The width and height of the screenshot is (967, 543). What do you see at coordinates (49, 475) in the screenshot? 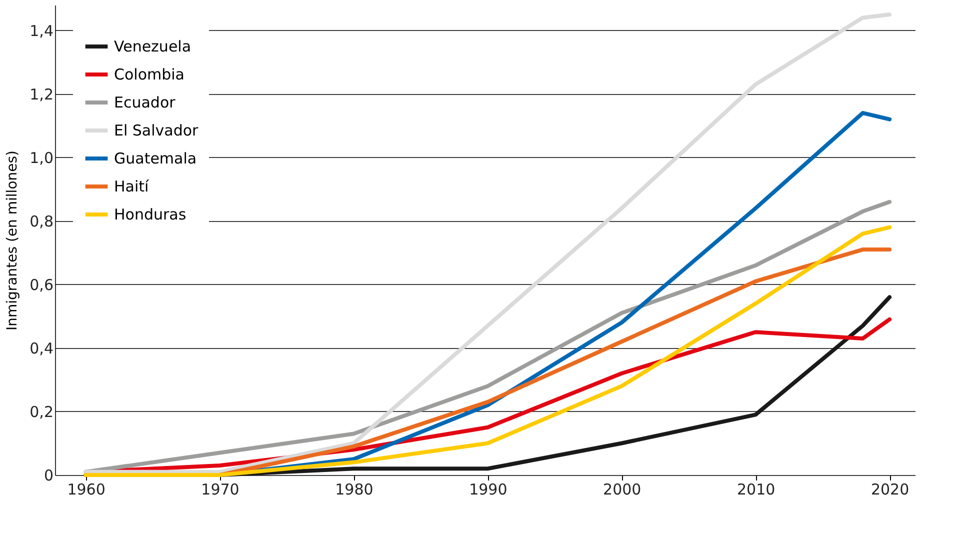
I see `y-tick-label: 0` at bounding box center [49, 475].